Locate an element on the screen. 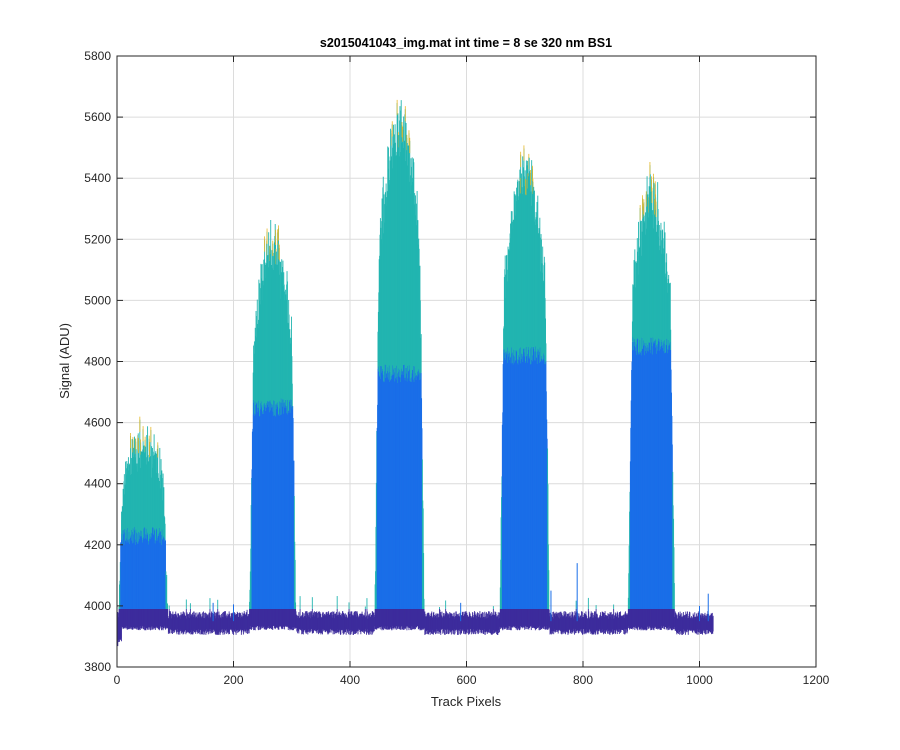 The height and width of the screenshot is (750, 900). y-tick-label: 4600 is located at coordinates (97, 423).